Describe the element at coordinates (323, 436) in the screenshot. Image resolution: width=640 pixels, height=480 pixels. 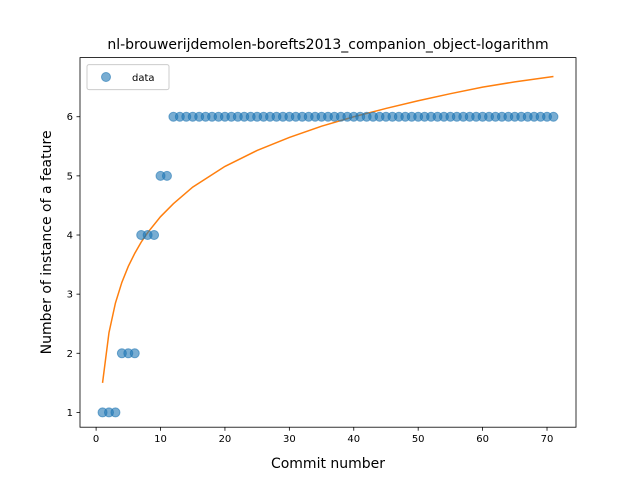
I see `x-axis: 0 10 20 30 40 50 60 70` at that location.